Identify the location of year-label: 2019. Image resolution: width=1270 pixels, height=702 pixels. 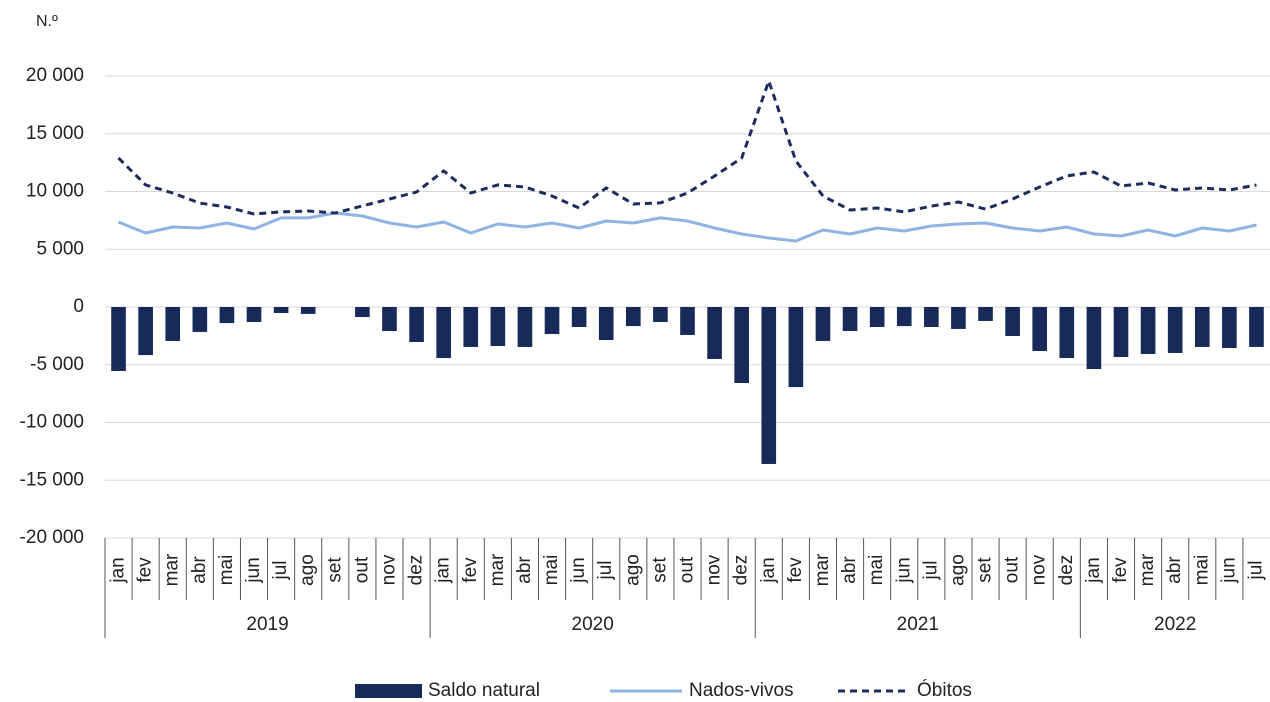
(267, 624).